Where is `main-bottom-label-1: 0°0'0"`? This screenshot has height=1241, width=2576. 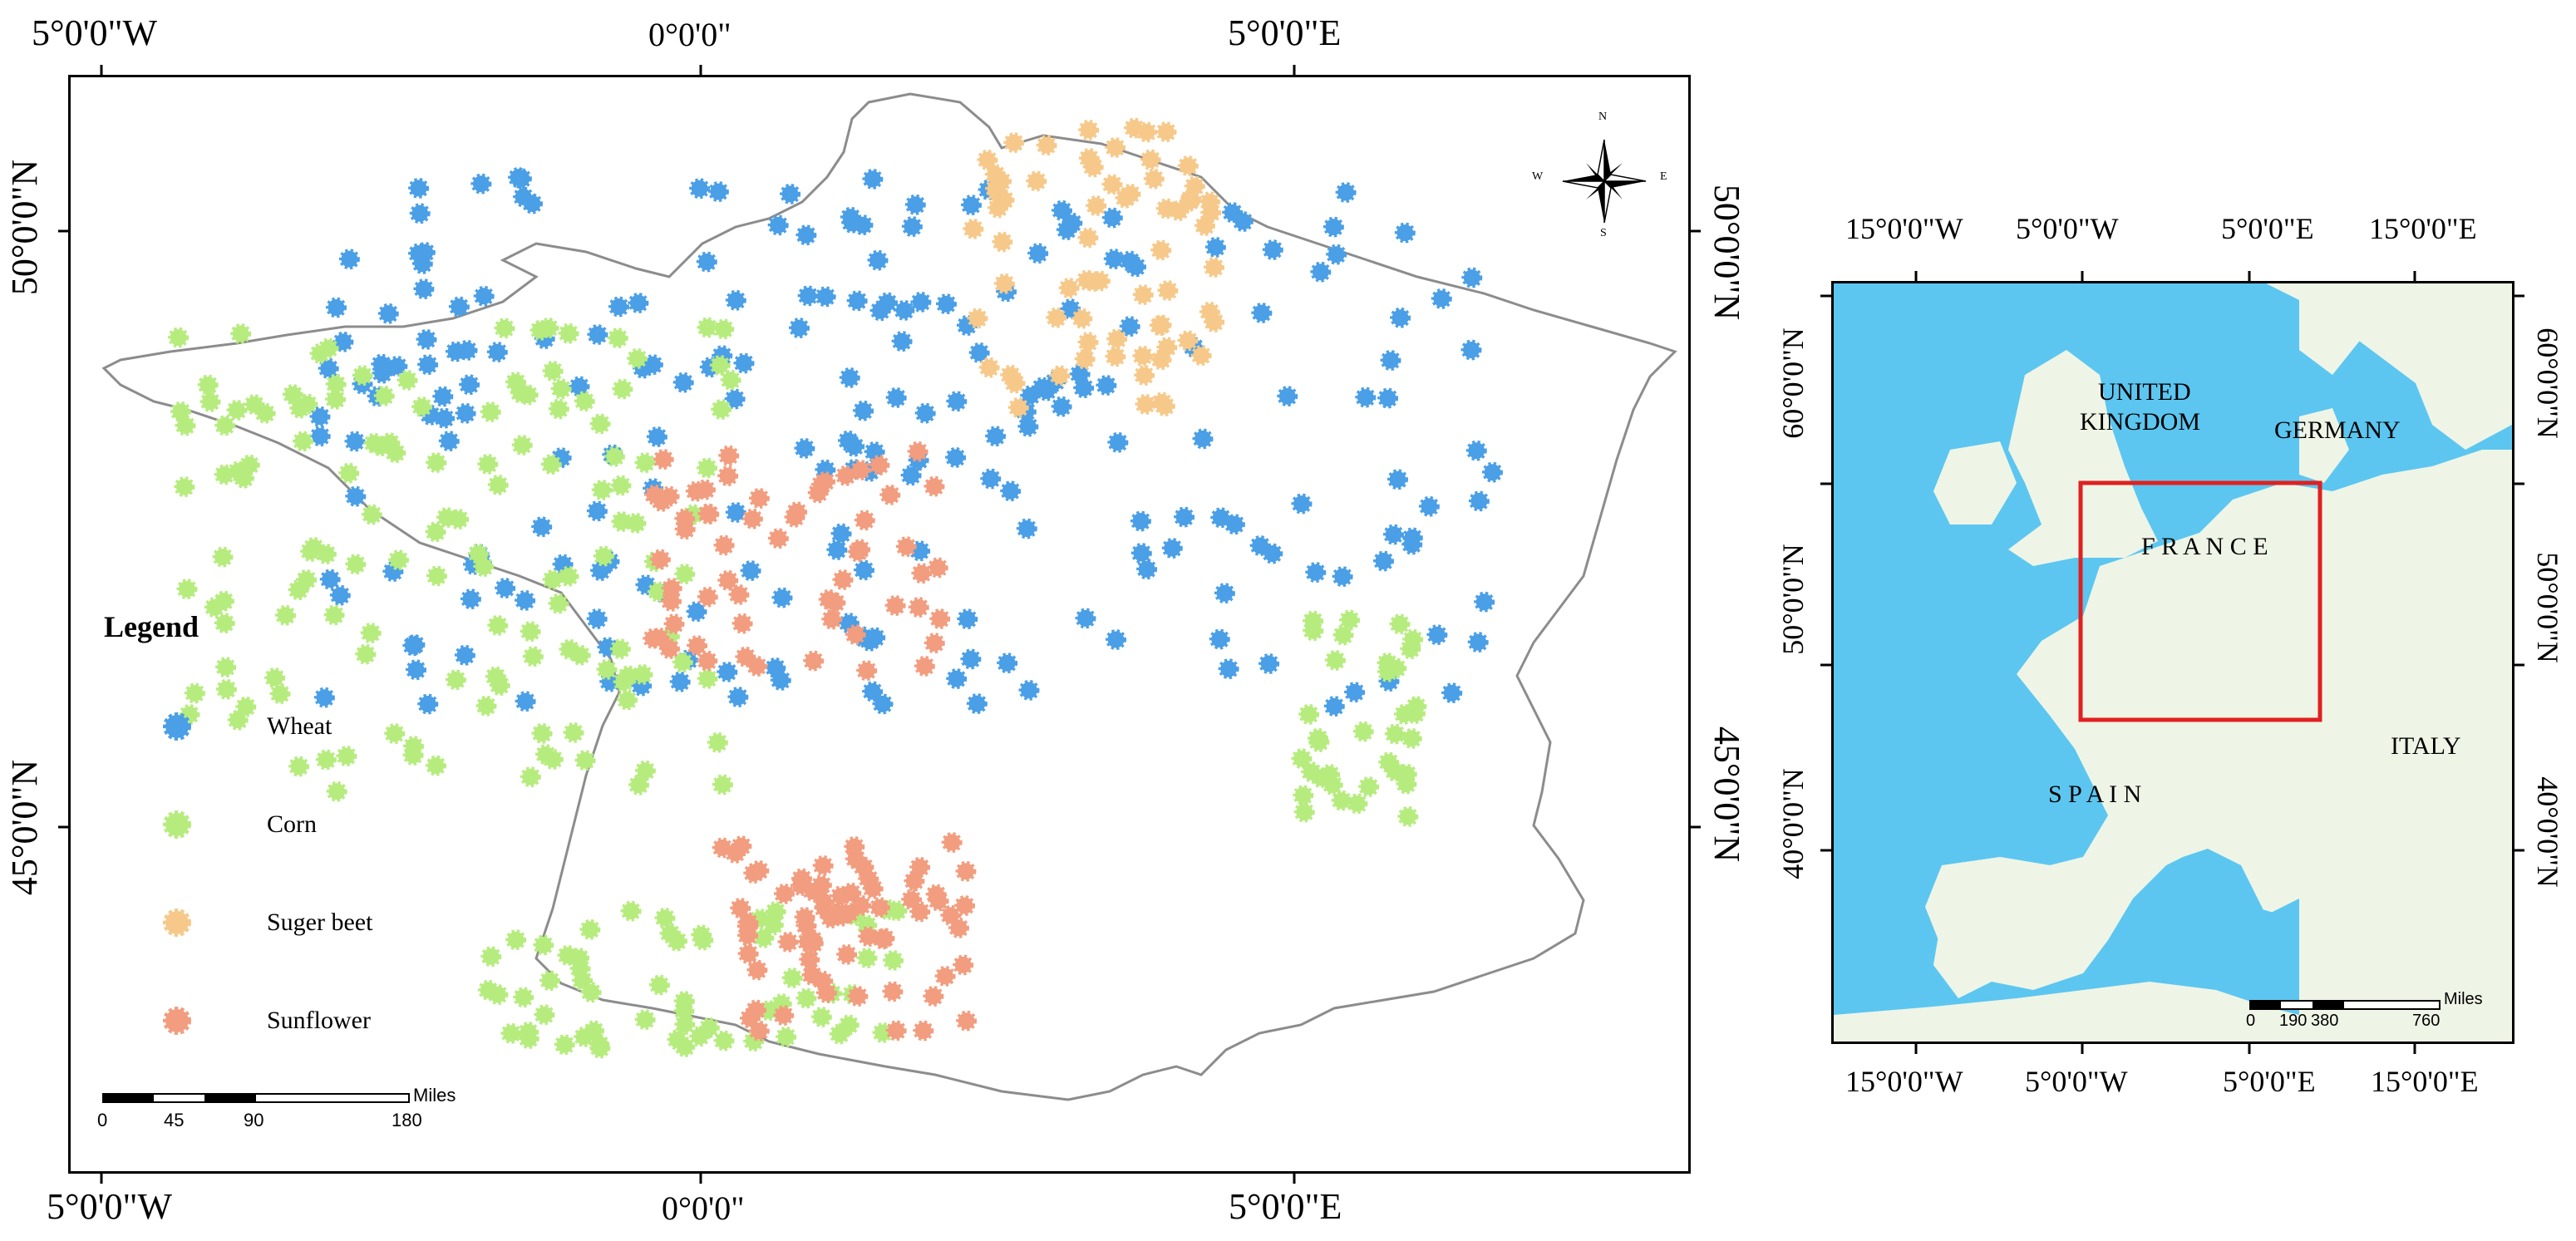
main-bottom-label-1: 0°0'0" is located at coordinates (703, 1208).